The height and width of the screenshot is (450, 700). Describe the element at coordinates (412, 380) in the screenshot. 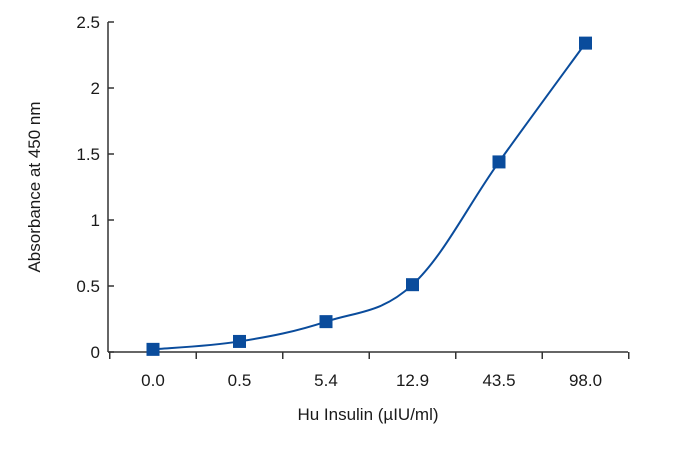

I see `x-tick-label: 12.9` at that location.